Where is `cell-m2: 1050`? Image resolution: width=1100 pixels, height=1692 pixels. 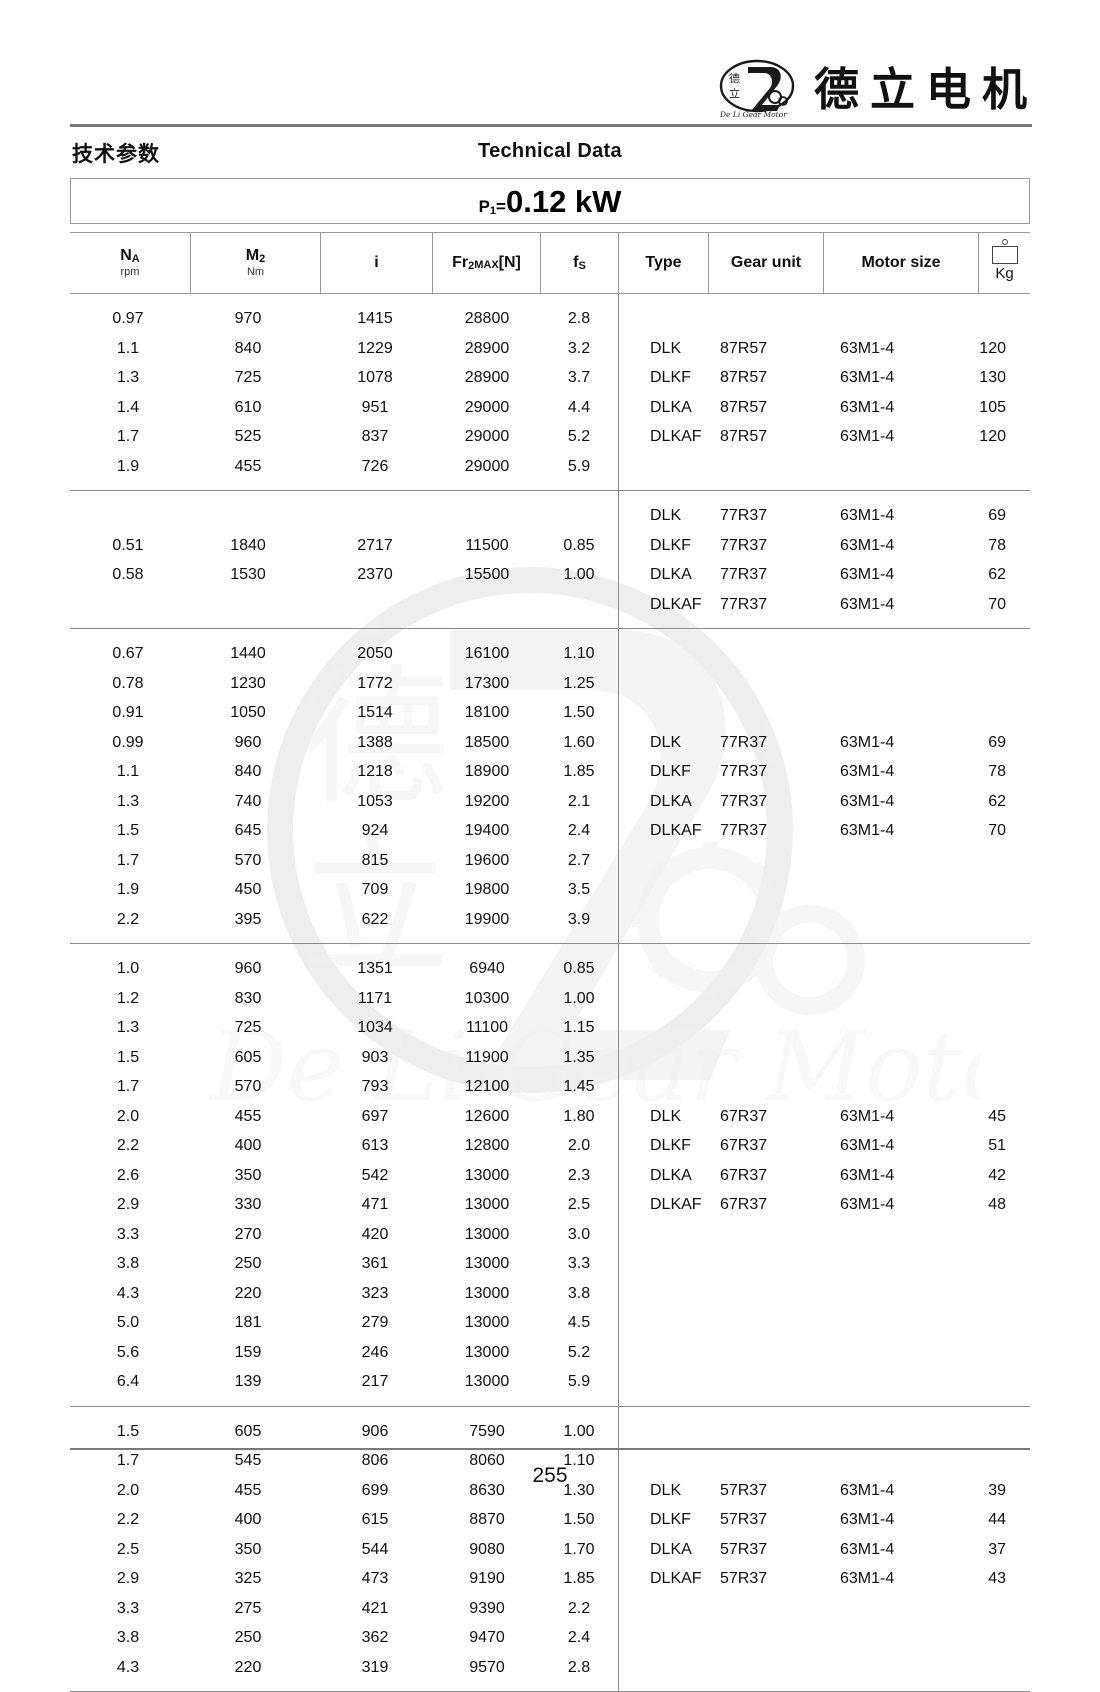
cell-m2: 1050 is located at coordinates (248, 713).